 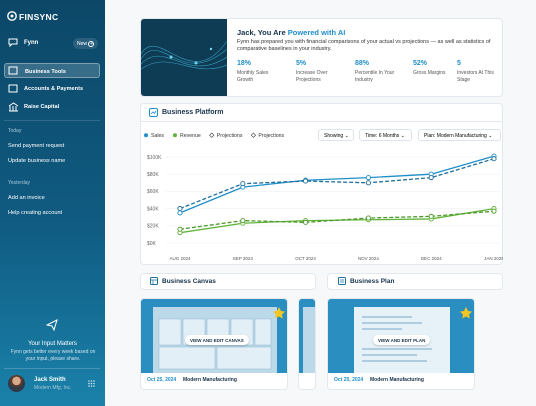 What do you see at coordinates (217, 340) in the screenshot?
I see `view-button: VIEW AND EDIT CANVAS` at bounding box center [217, 340].